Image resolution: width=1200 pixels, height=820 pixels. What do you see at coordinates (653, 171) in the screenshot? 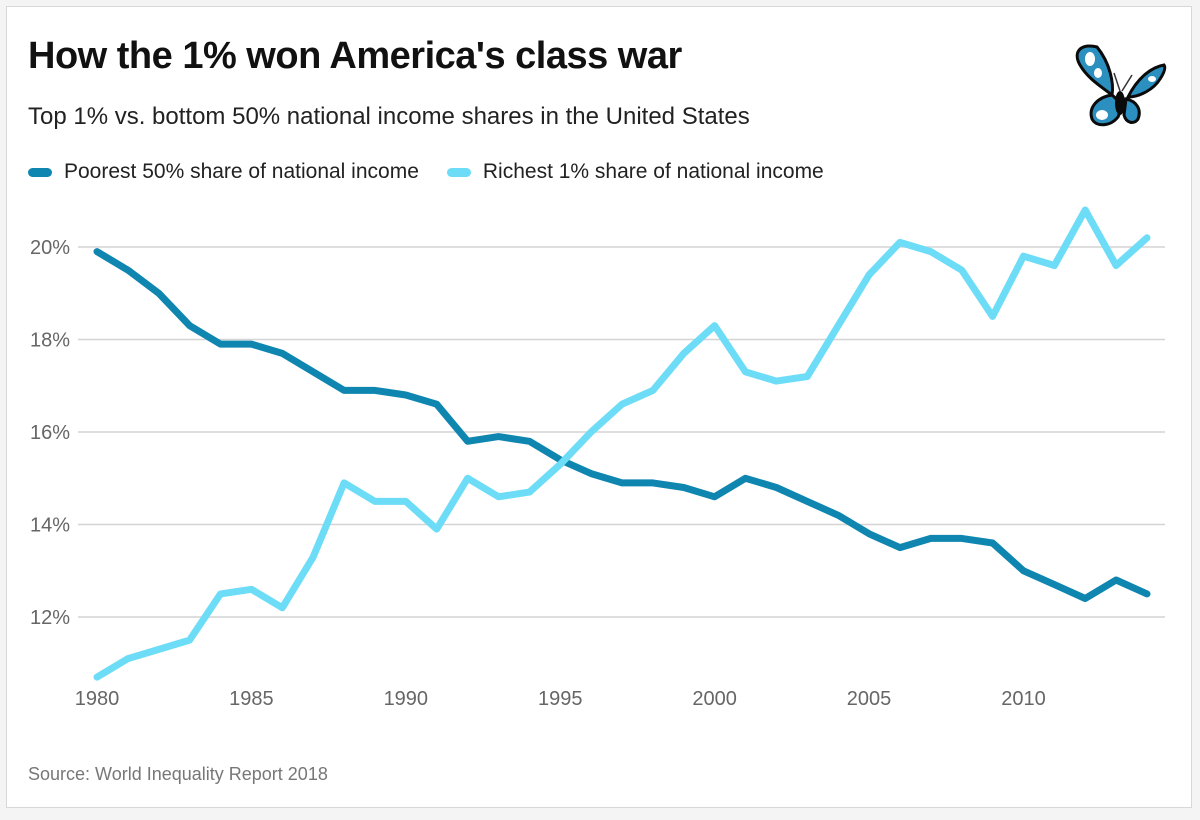
I see `legend-label-richest-1: Richest 1% share of national income` at bounding box center [653, 171].